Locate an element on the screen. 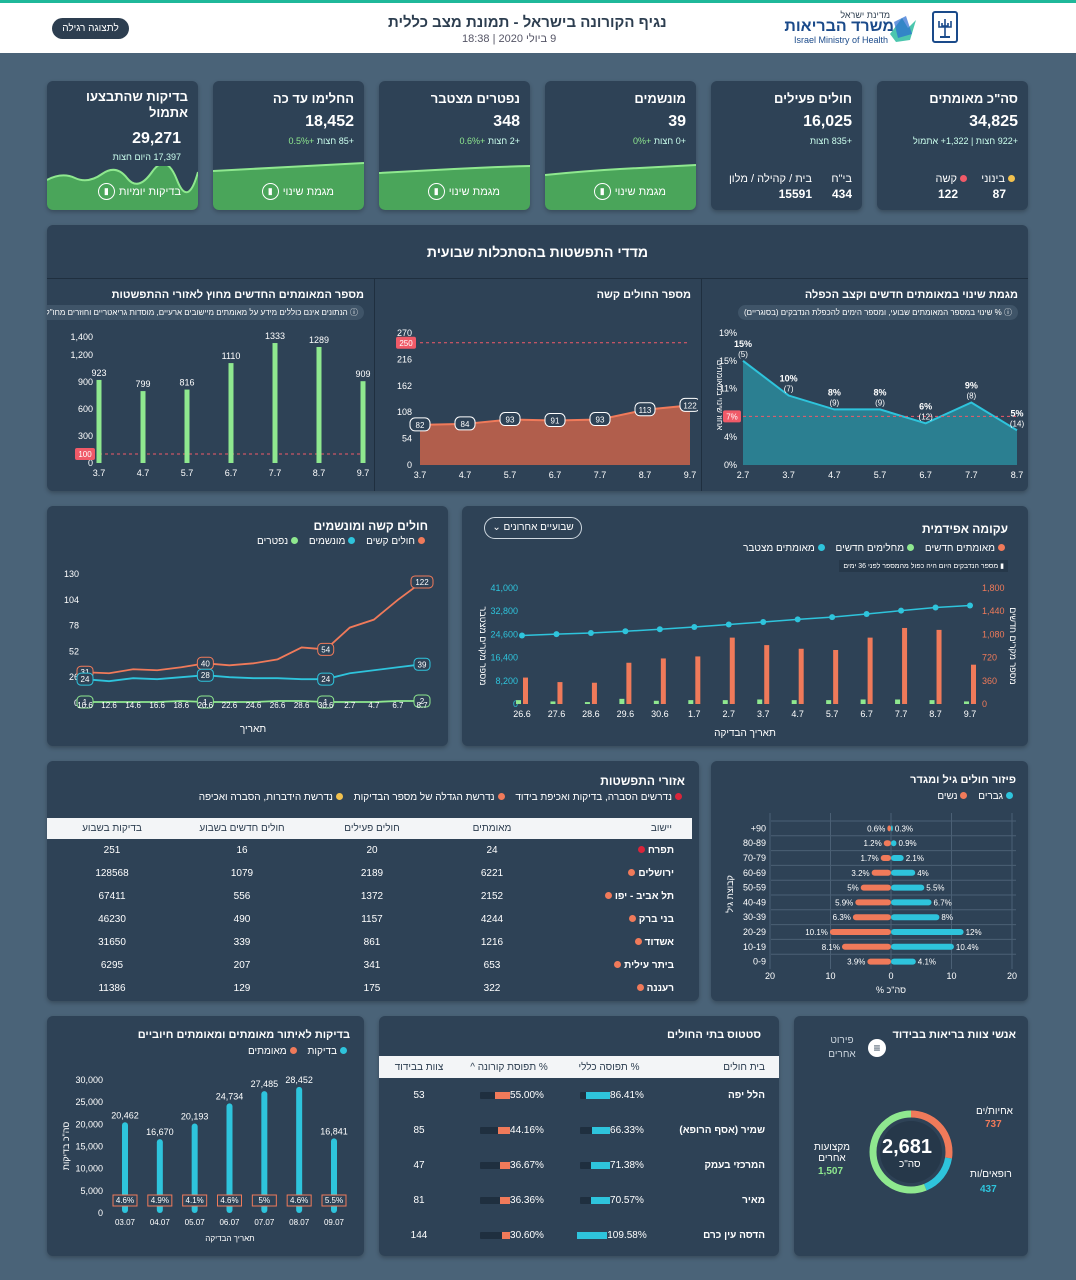  column-header: מאומתים is located at coordinates (492, 828).